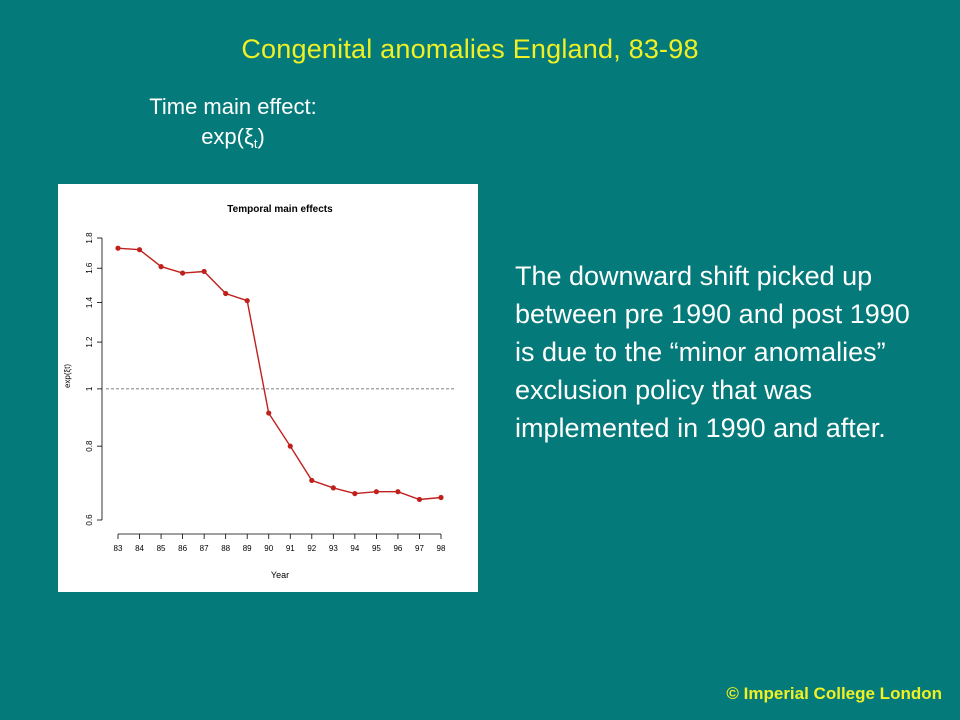 This screenshot has height=720, width=960. Describe the element at coordinates (139, 548) in the screenshot. I see `x-tick-label: 84` at that location.